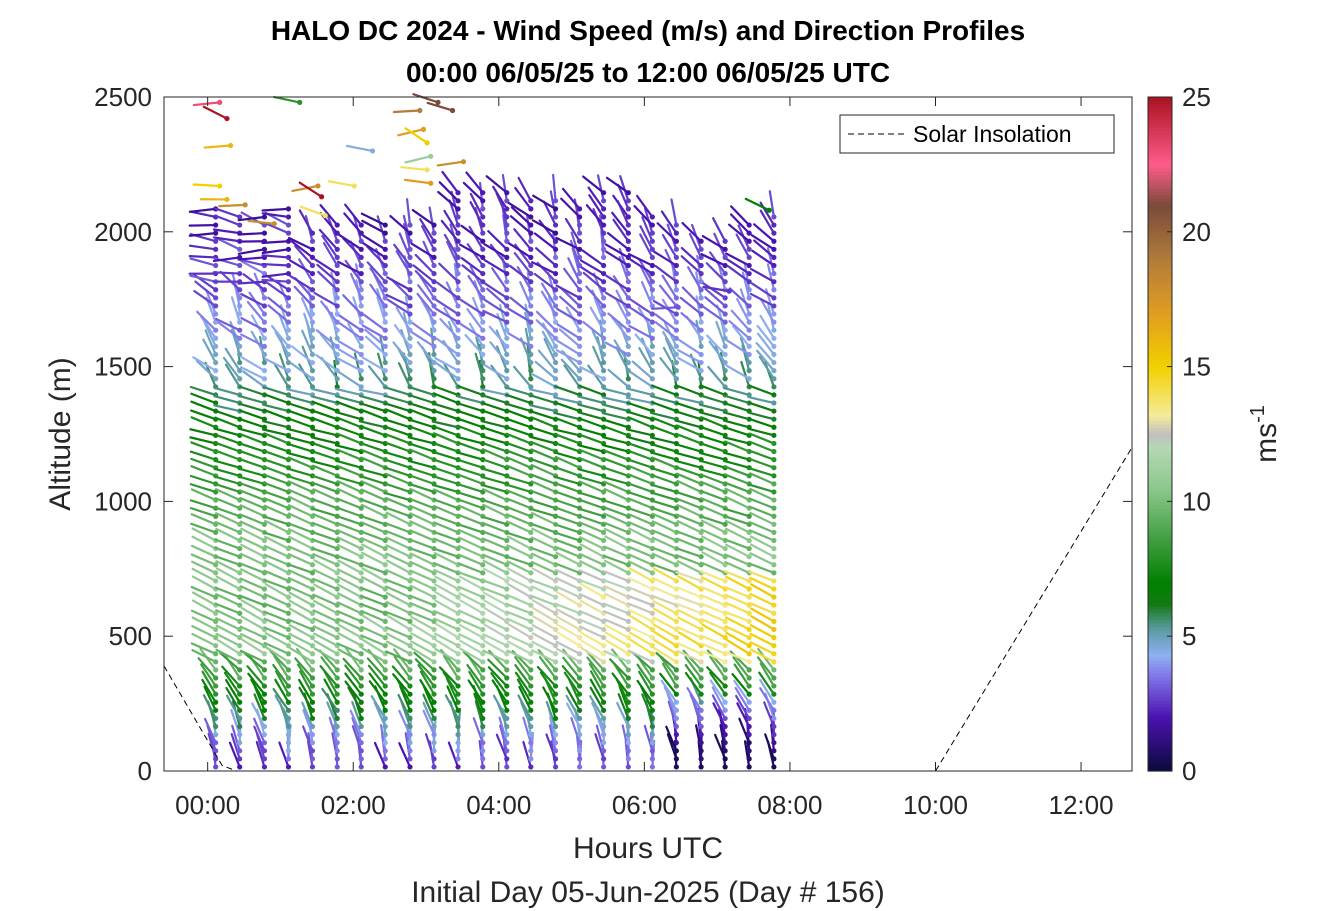 The height and width of the screenshot is (911, 1343). Describe the element at coordinates (145, 771) in the screenshot. I see `y-tick-label: 0` at that location.